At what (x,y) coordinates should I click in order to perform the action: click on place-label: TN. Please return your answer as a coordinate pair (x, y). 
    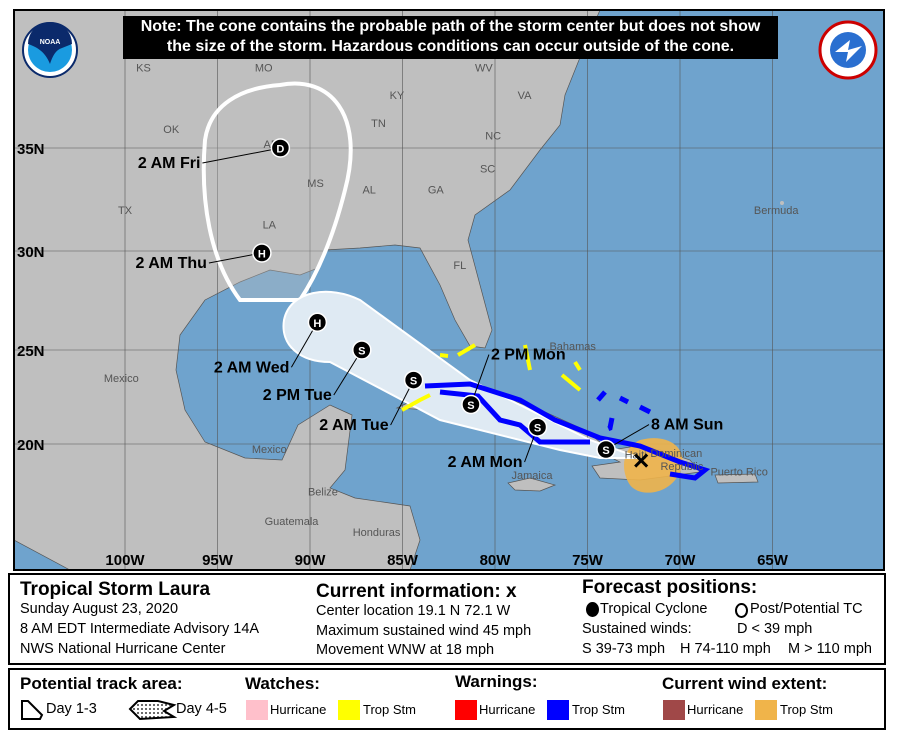
    Looking at the image, I should click on (378, 124).